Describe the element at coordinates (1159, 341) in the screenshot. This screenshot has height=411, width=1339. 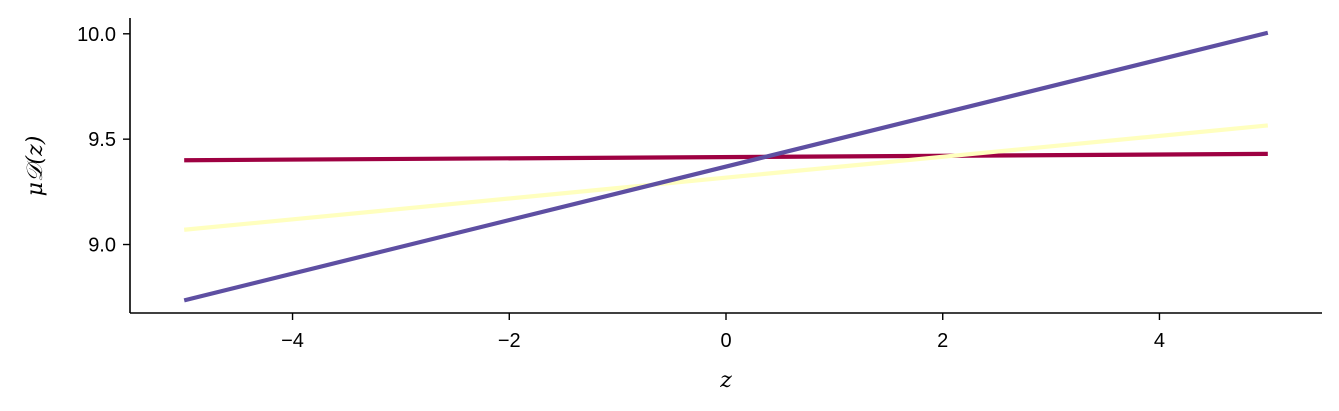
I see `x-tick-label: 4` at that location.